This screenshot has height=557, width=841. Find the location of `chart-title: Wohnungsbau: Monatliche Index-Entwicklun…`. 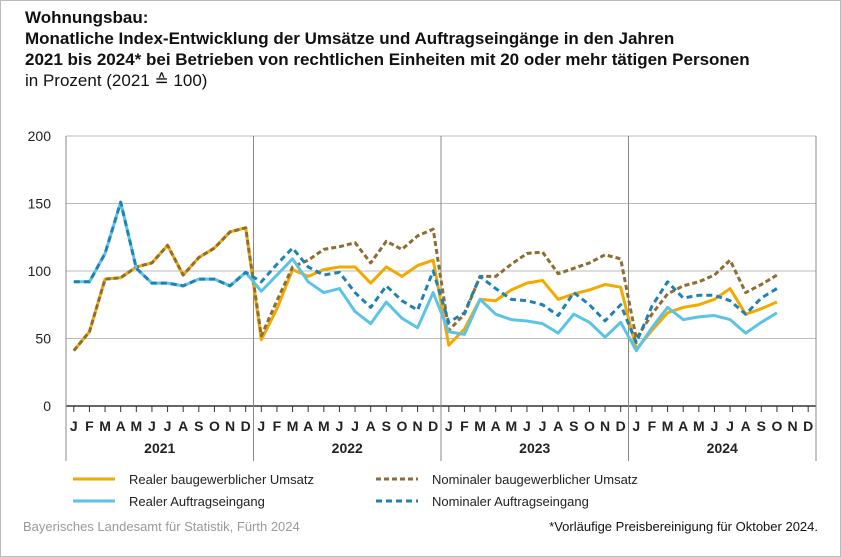

chart-title: Wohnungsbau: Monatliche Index-Entwicklun… is located at coordinates (387, 49).